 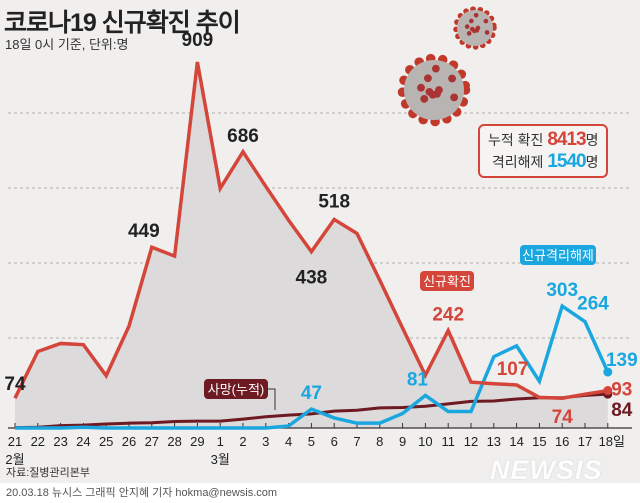 I want to click on month-label: 2월, so click(x=14, y=459).